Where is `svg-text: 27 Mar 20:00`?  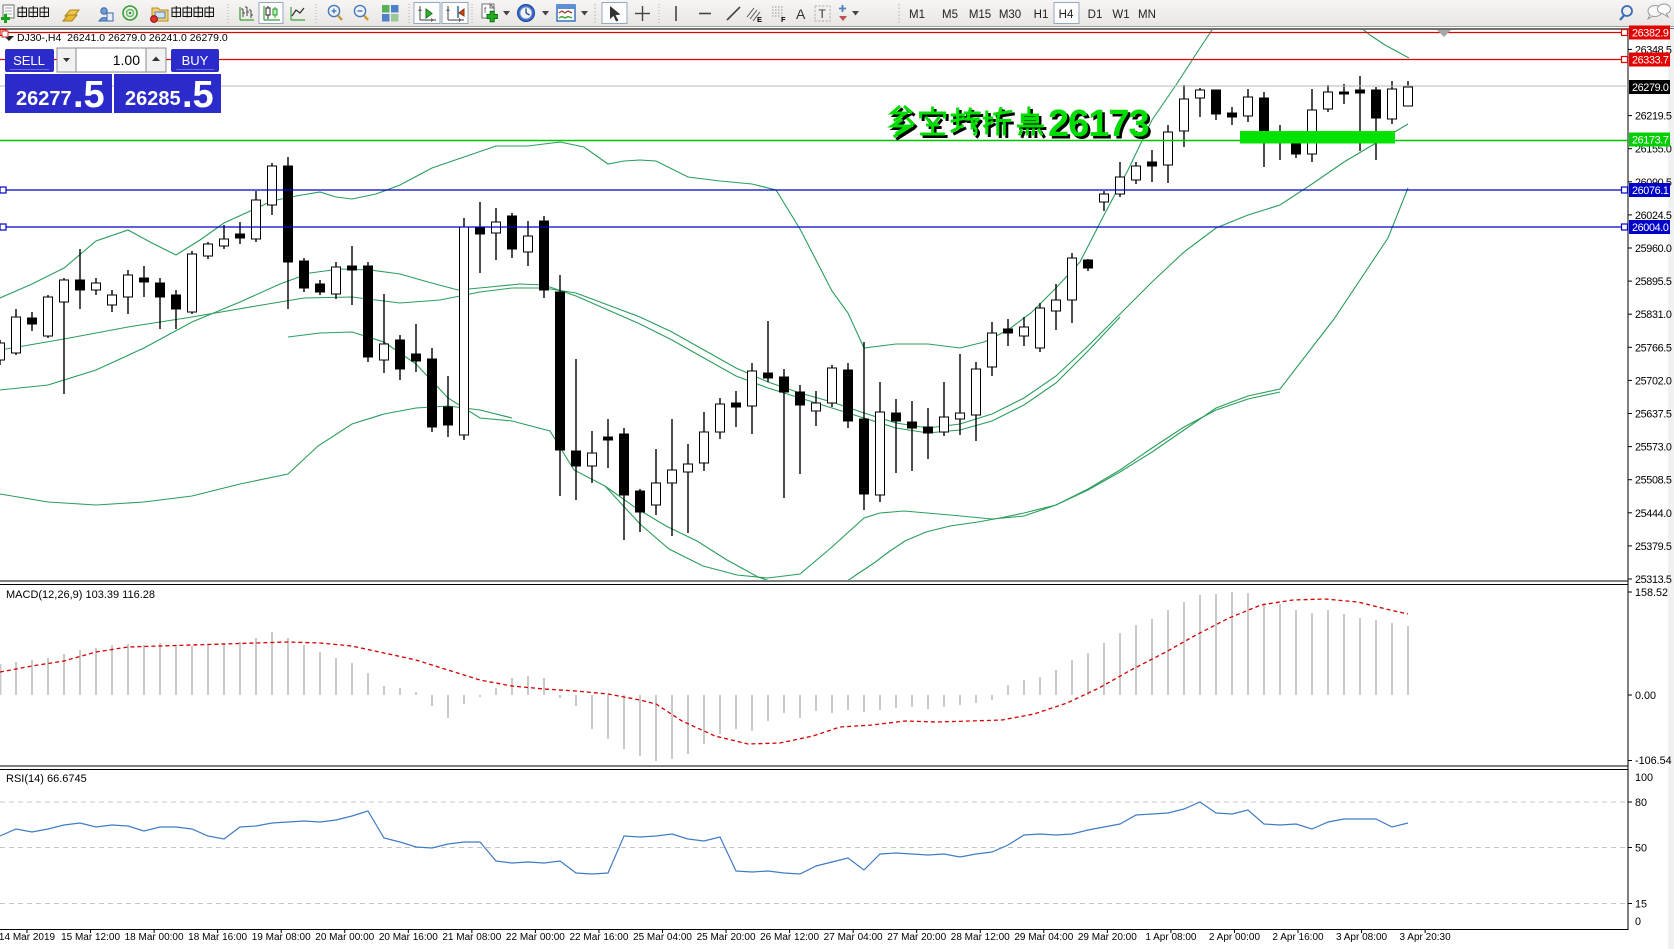 svg-text: 27 Mar 20:00 is located at coordinates (916, 937).